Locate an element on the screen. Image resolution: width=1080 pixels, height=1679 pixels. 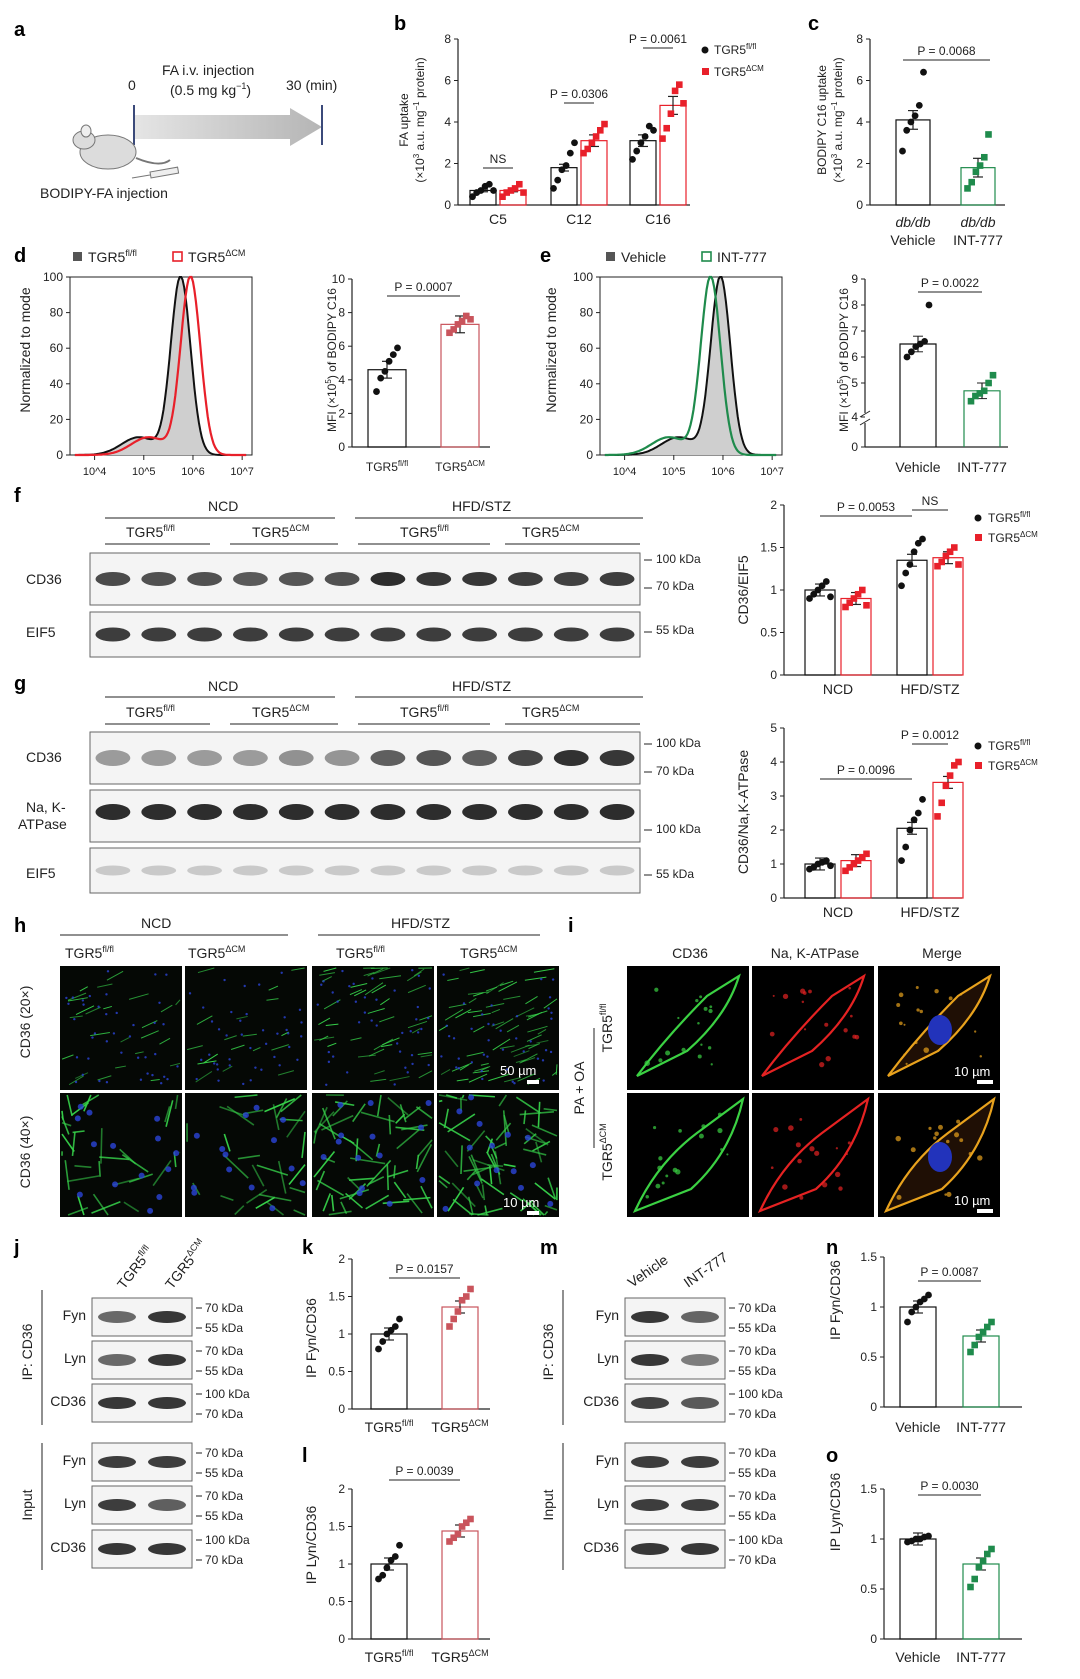
panel-label-m: m is located at coordinates (549, 1248).